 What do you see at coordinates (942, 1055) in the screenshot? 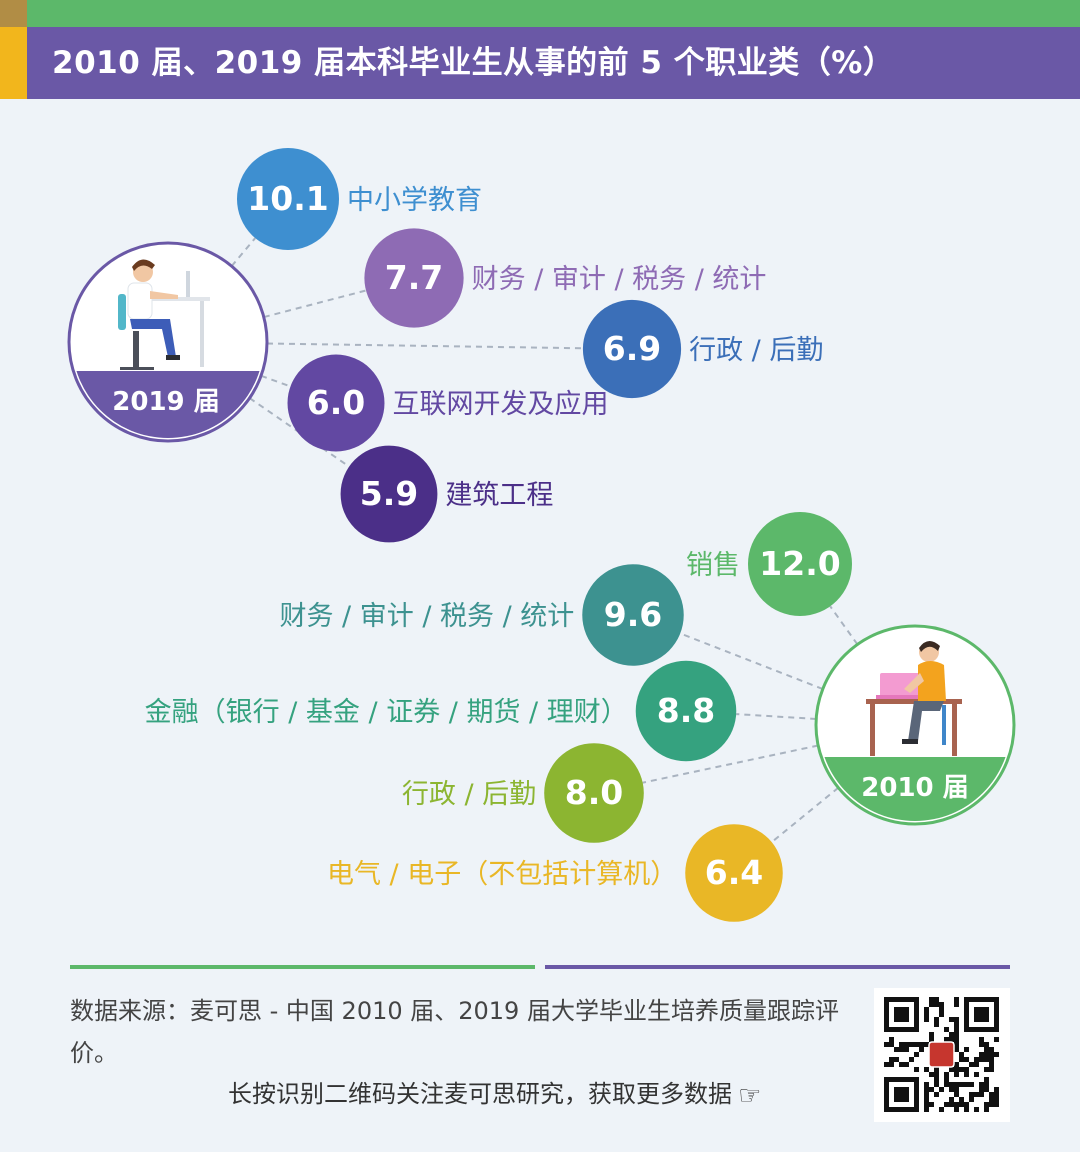
I see `qr-code` at bounding box center [942, 1055].